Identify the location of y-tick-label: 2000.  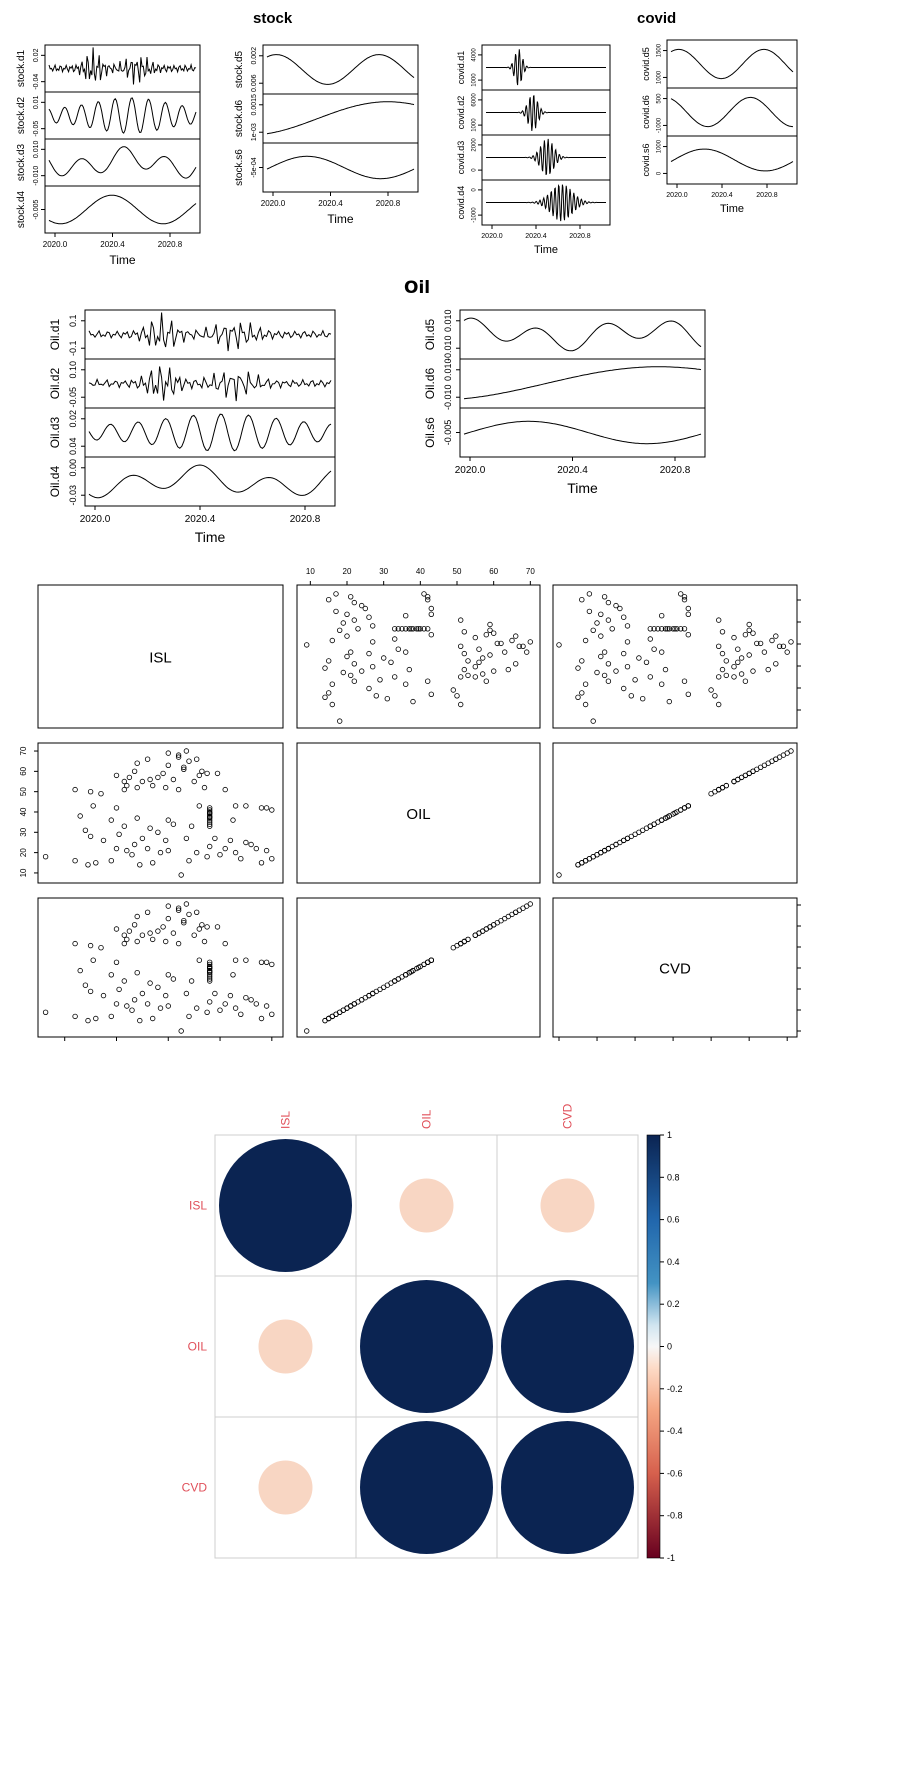
(475, 145).